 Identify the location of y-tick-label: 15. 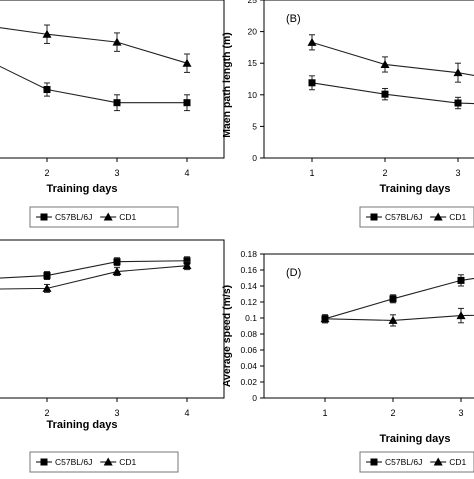
(253, 63).